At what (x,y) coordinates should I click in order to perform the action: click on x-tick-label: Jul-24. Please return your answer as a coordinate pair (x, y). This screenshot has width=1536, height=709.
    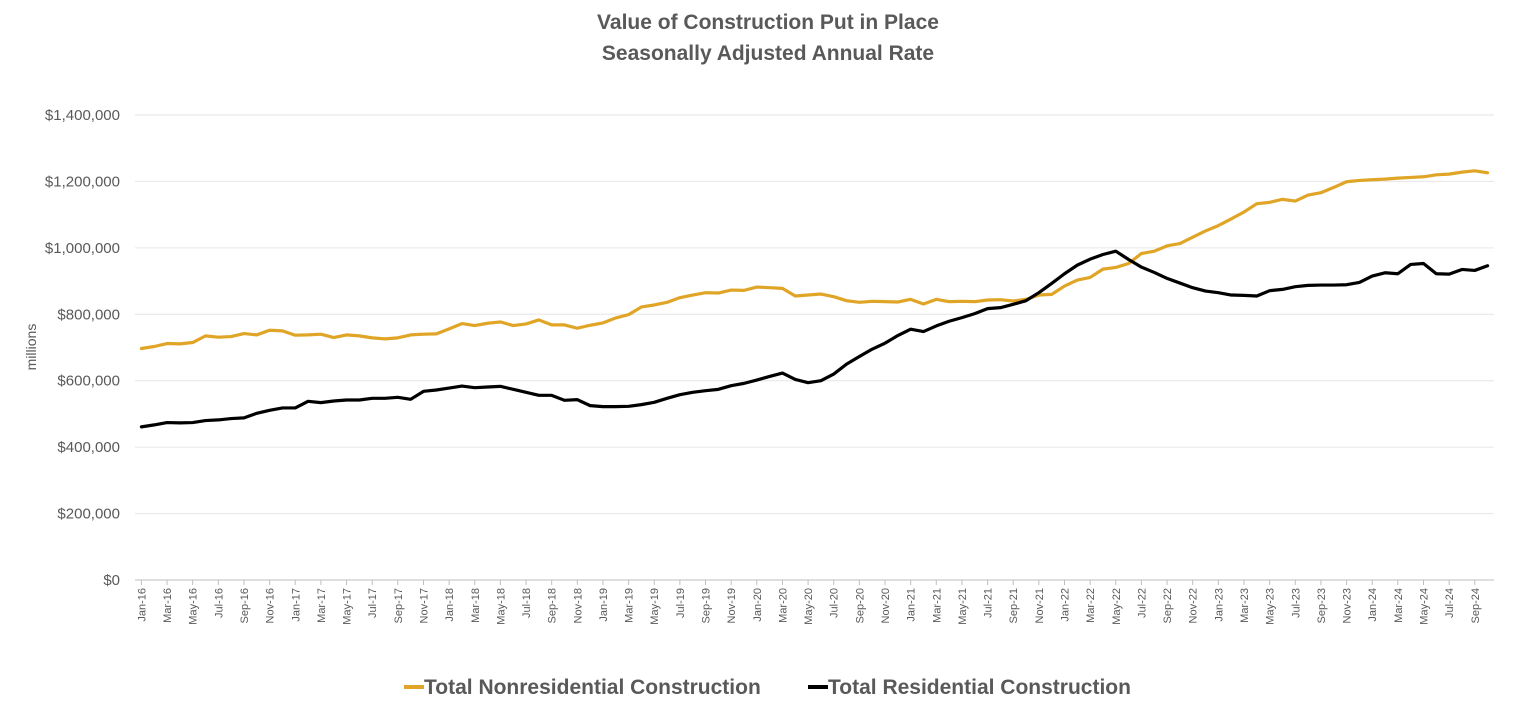
    Looking at the image, I should click on (1450, 603).